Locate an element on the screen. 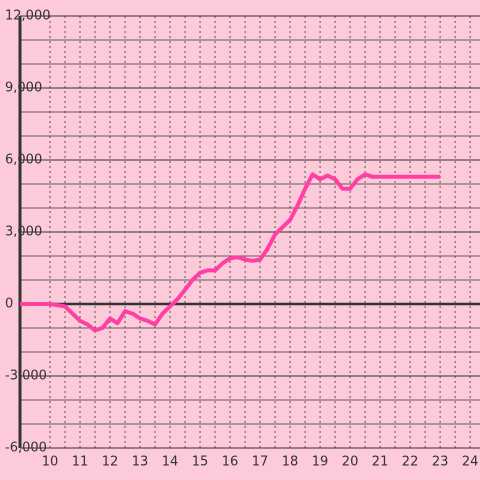  x-tick-label: 14 is located at coordinates (170, 462).